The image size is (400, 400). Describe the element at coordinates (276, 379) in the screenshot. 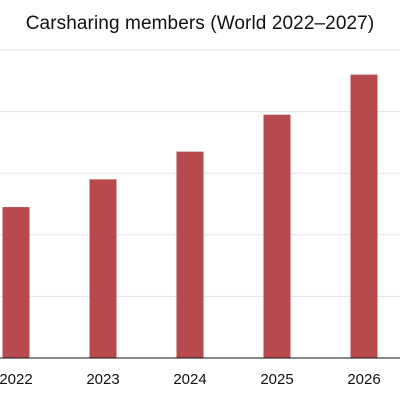

I see `x-tick-label-2025: 2025` at that location.